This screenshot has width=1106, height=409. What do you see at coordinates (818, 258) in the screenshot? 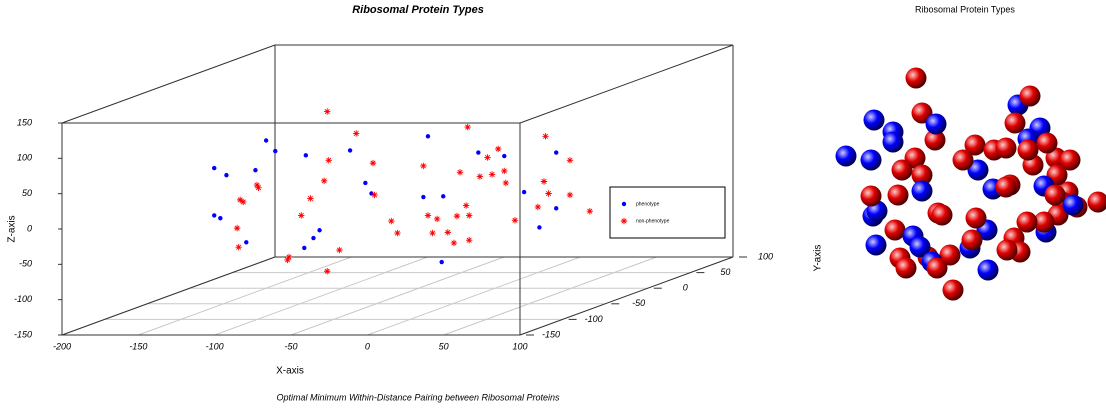
I see `y-axis-label: Y-axis` at bounding box center [818, 258].